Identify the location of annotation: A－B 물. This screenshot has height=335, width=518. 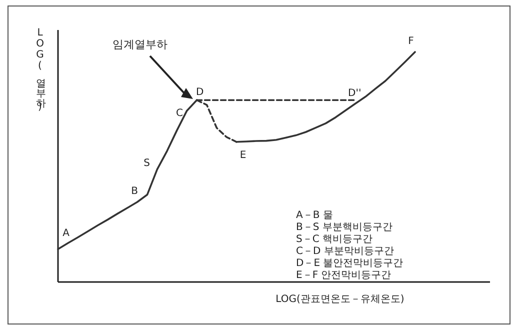
(314, 215).